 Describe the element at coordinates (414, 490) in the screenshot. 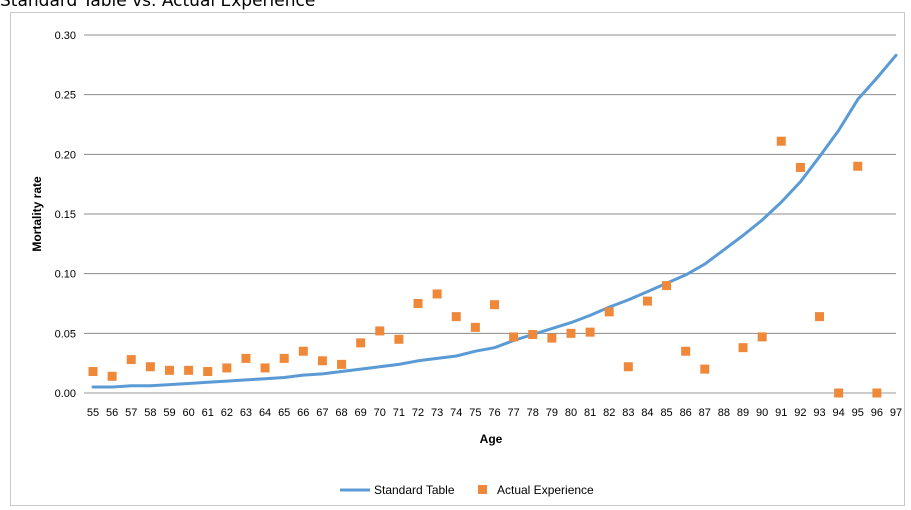

I see `legend-label-standard-table: Standard Table` at that location.